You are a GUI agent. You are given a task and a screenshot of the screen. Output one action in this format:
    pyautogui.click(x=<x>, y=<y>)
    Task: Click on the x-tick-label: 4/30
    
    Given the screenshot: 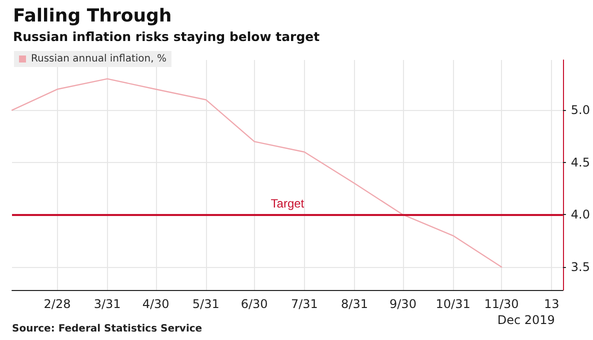 What is the action you would take?
    pyautogui.click(x=156, y=304)
    